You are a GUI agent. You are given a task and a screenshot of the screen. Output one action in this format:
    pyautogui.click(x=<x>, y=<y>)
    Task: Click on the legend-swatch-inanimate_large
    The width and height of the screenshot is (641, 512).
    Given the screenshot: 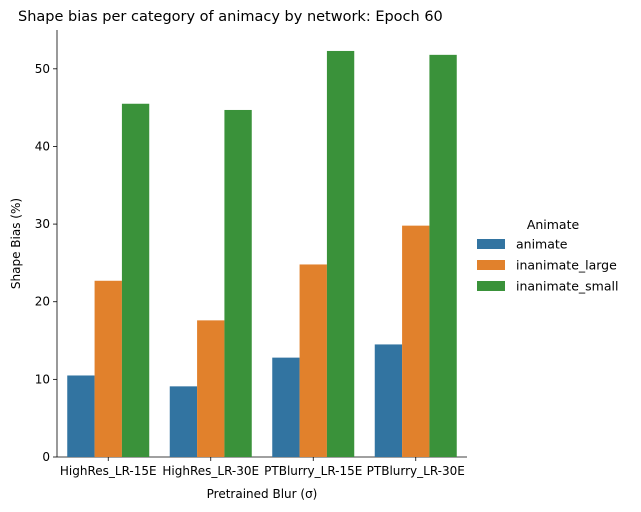 What is the action you would take?
    pyautogui.click(x=491, y=265)
    